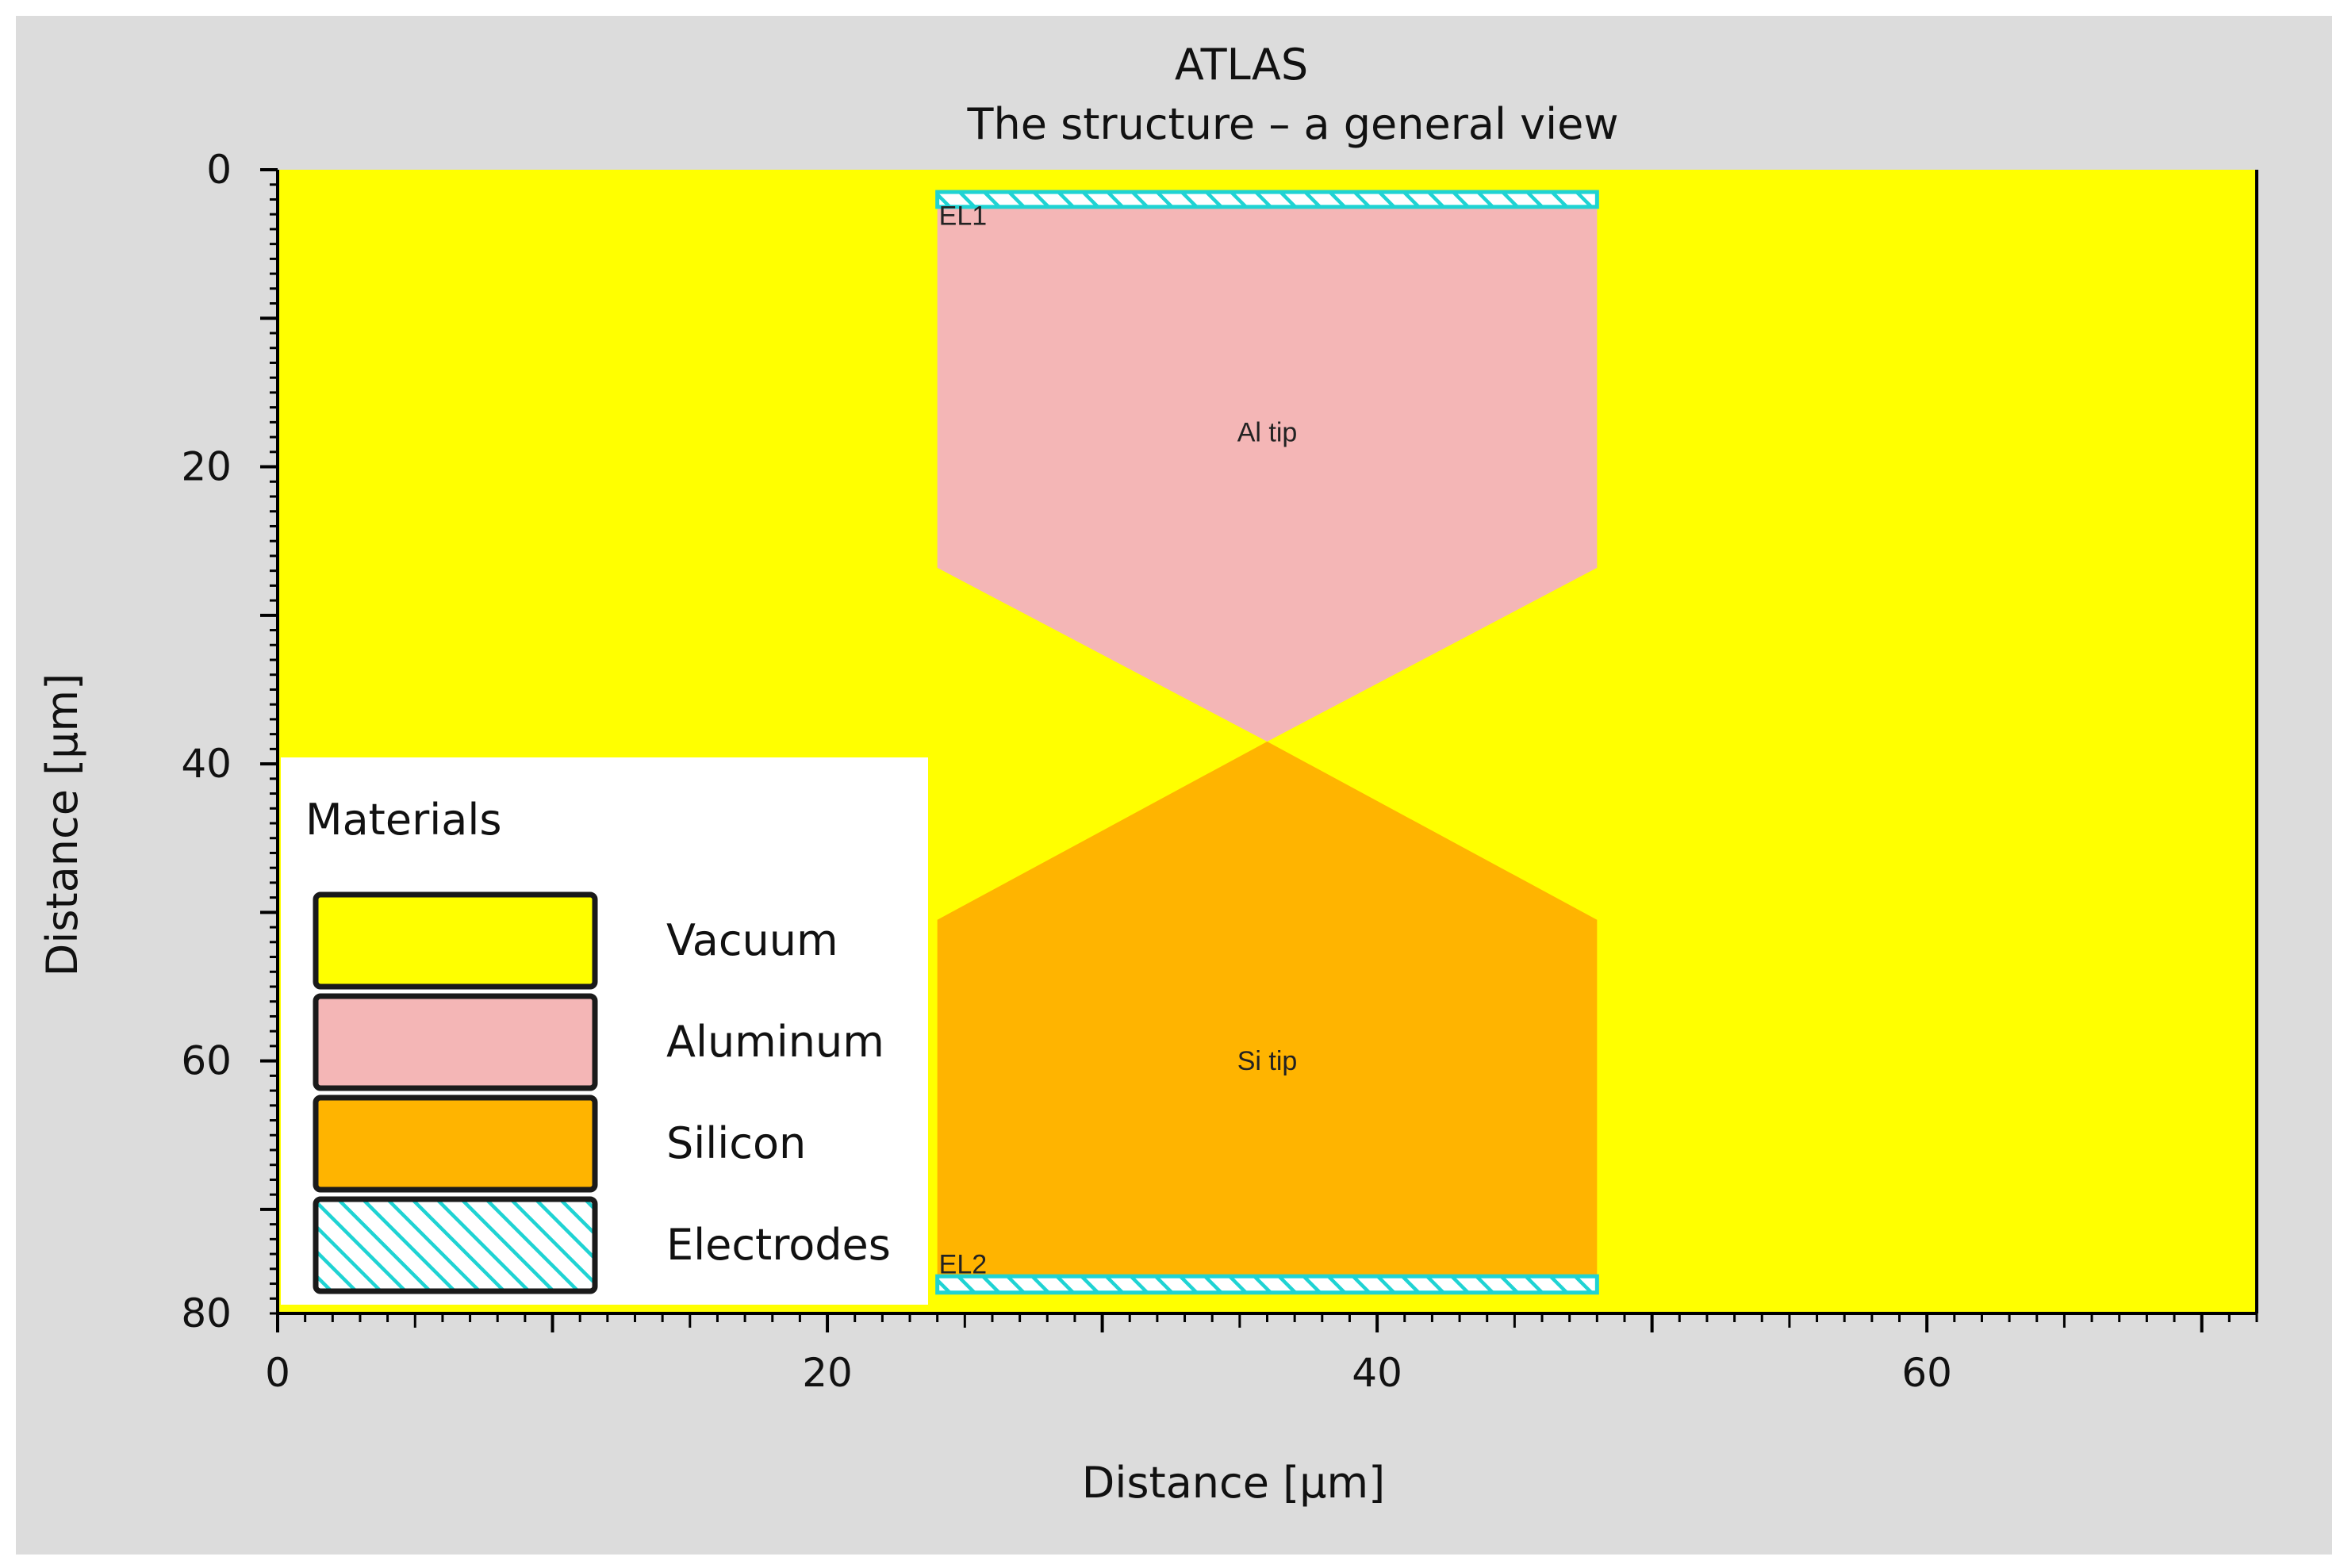 The image size is (2344, 1568). What do you see at coordinates (403, 820) in the screenshot?
I see `legend-title: Materials` at bounding box center [403, 820].